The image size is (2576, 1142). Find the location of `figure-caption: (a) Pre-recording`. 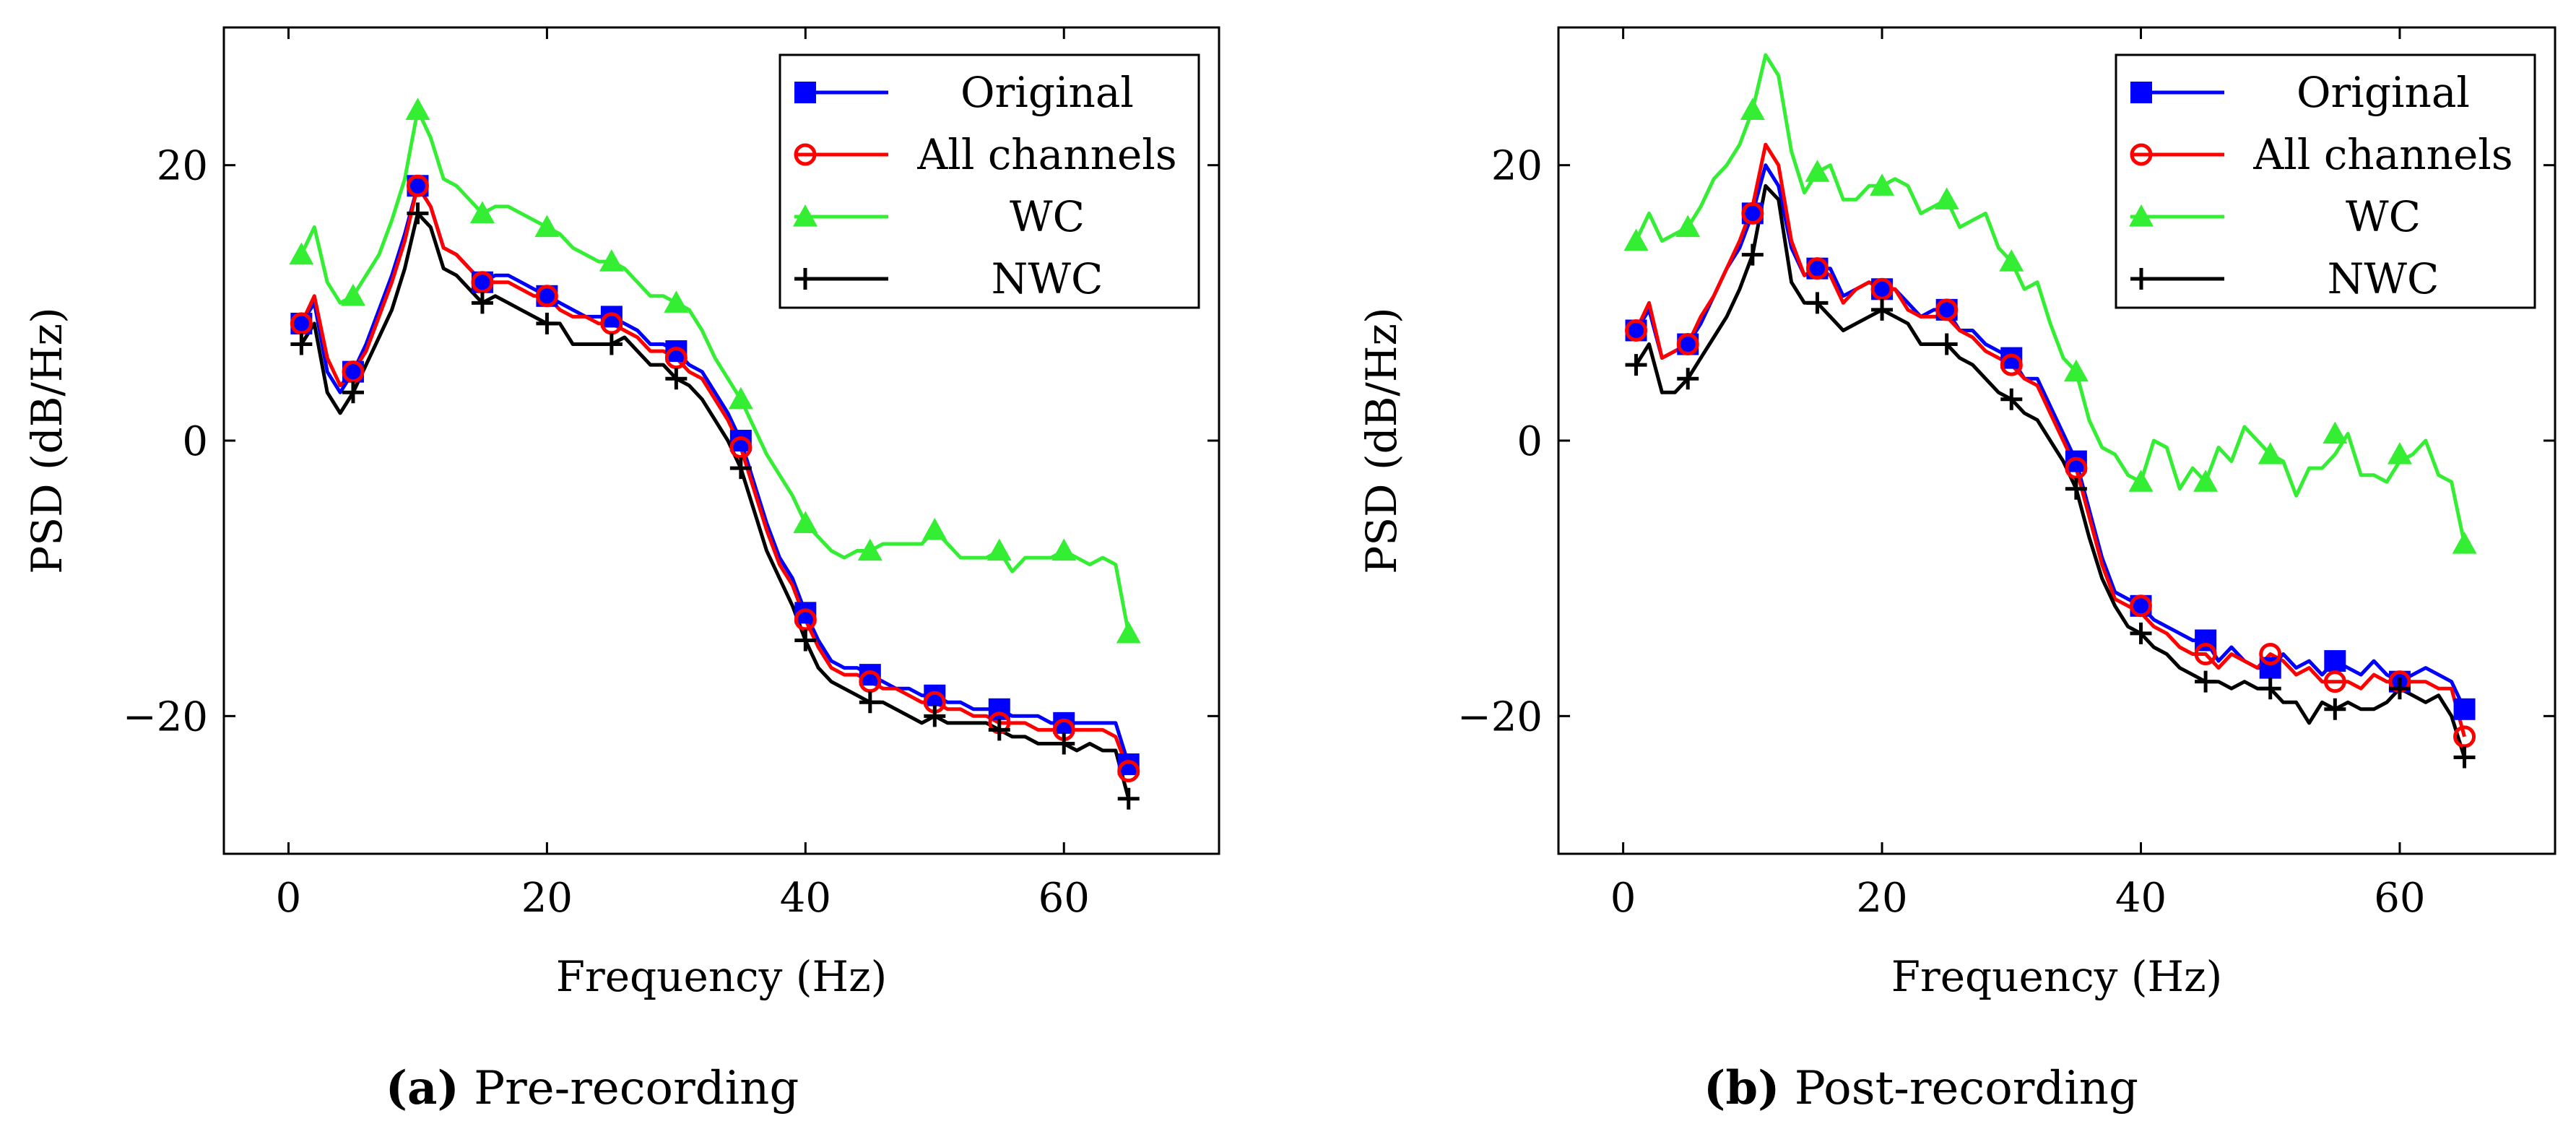

figure-caption: (a) Pre-recording is located at coordinates (592, 1088).